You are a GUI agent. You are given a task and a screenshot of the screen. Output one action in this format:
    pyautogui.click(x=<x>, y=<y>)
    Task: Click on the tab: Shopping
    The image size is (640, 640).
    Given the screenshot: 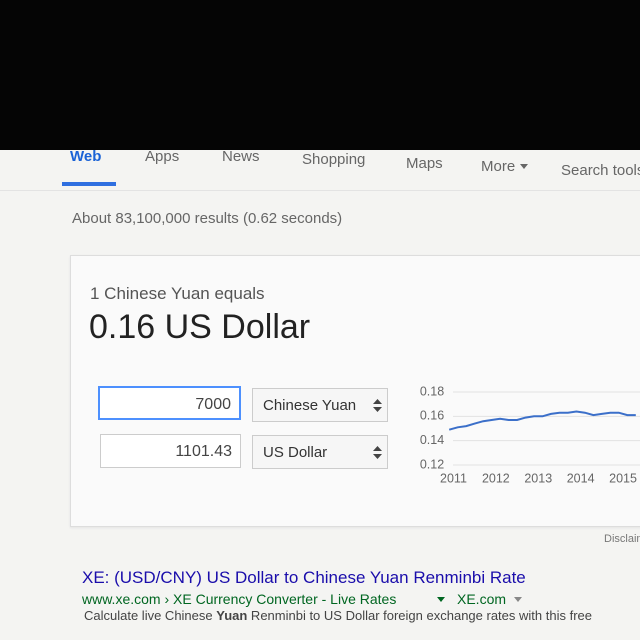 What is the action you would take?
    pyautogui.click(x=334, y=159)
    